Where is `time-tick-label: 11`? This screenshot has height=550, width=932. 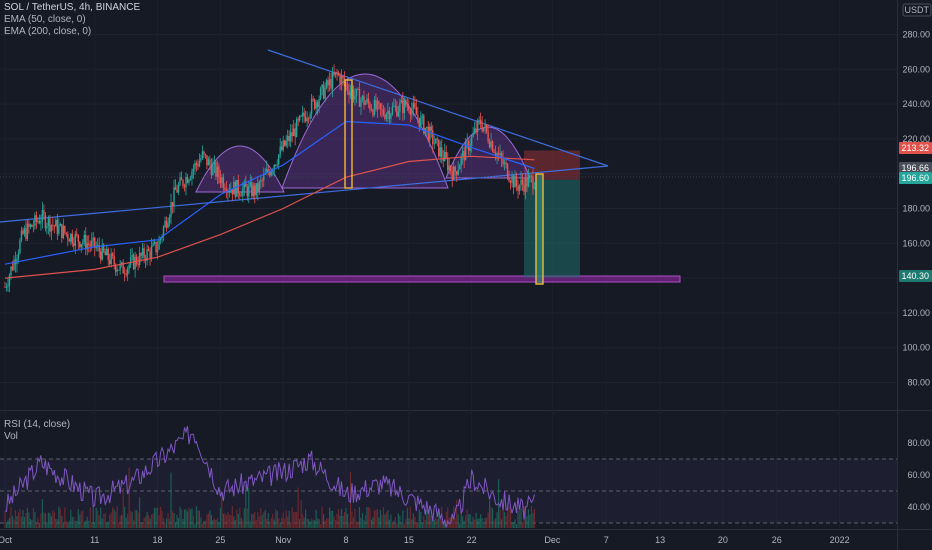
time-tick-label: 11 is located at coordinates (94, 540).